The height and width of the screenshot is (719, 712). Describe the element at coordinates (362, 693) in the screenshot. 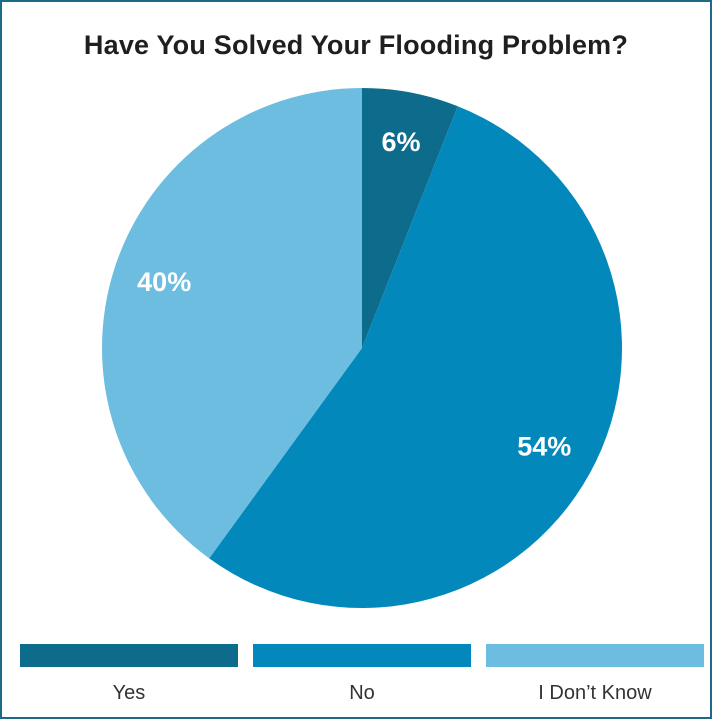

I see `legend-label-no: No` at that location.